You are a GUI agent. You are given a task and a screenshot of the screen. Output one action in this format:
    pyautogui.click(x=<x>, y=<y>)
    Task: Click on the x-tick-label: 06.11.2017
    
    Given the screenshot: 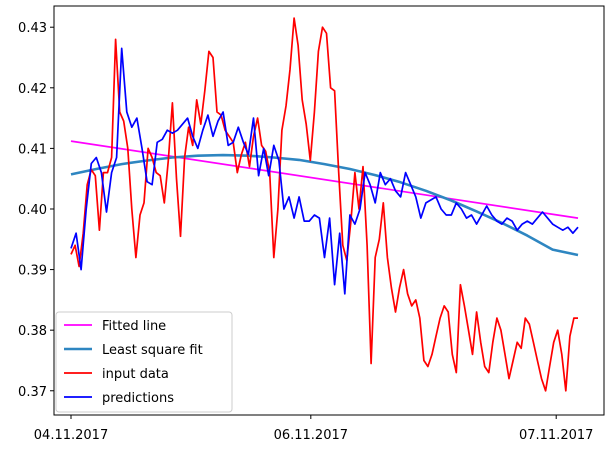 What is the action you would take?
    pyautogui.click(x=311, y=435)
    